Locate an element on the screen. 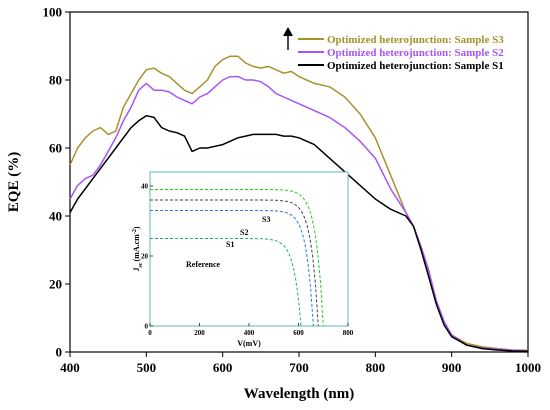 Image resolution: width=550 pixels, height=410 pixels. inset-y-axis-title: Jsc(mA.cm-2) is located at coordinates (138, 248).